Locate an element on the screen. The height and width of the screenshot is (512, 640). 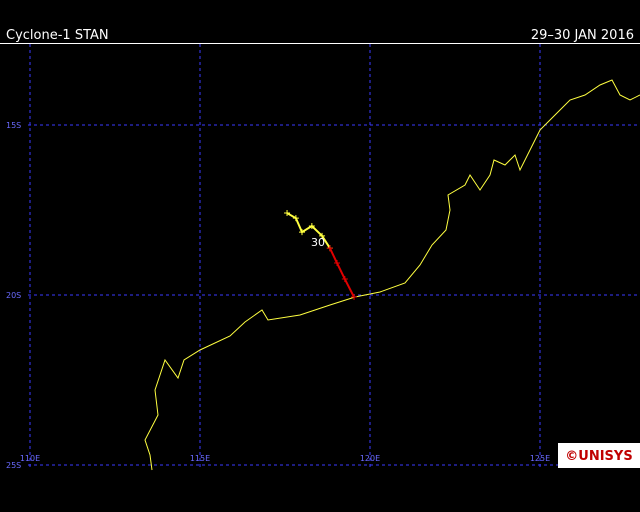
title: Cyclone-1 STAN is located at coordinates (57, 35).